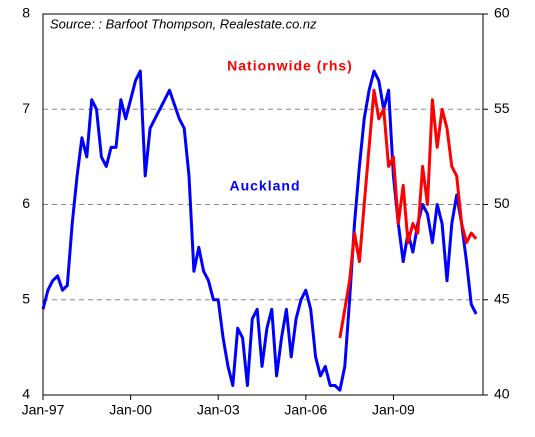 Image resolution: width=535 pixels, height=437 pixels. I want to click on x-tick-label: Jan-97, so click(43, 410).